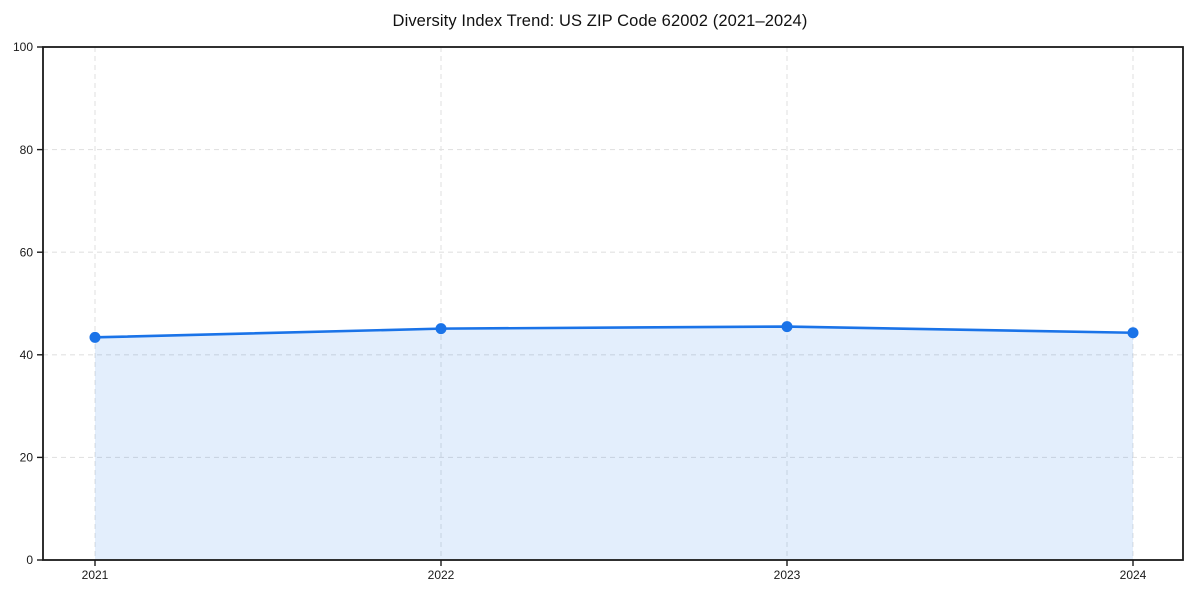 The image size is (1200, 600). I want to click on y-tick-label: 80, so click(27, 150).